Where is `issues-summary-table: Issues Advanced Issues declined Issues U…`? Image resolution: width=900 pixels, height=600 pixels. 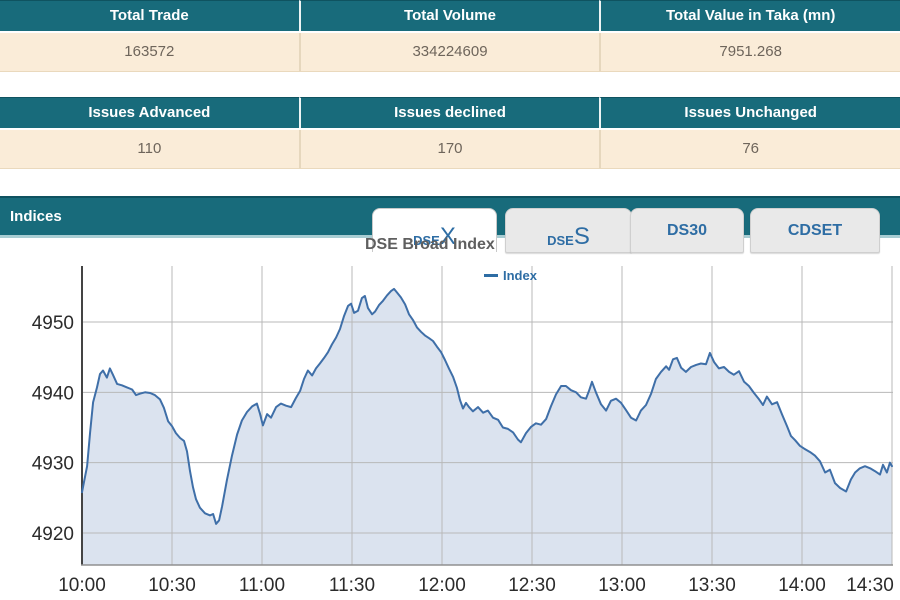
issues-summary-table: Issues Advanced Issues declined Issues U… is located at coordinates (450, 133).